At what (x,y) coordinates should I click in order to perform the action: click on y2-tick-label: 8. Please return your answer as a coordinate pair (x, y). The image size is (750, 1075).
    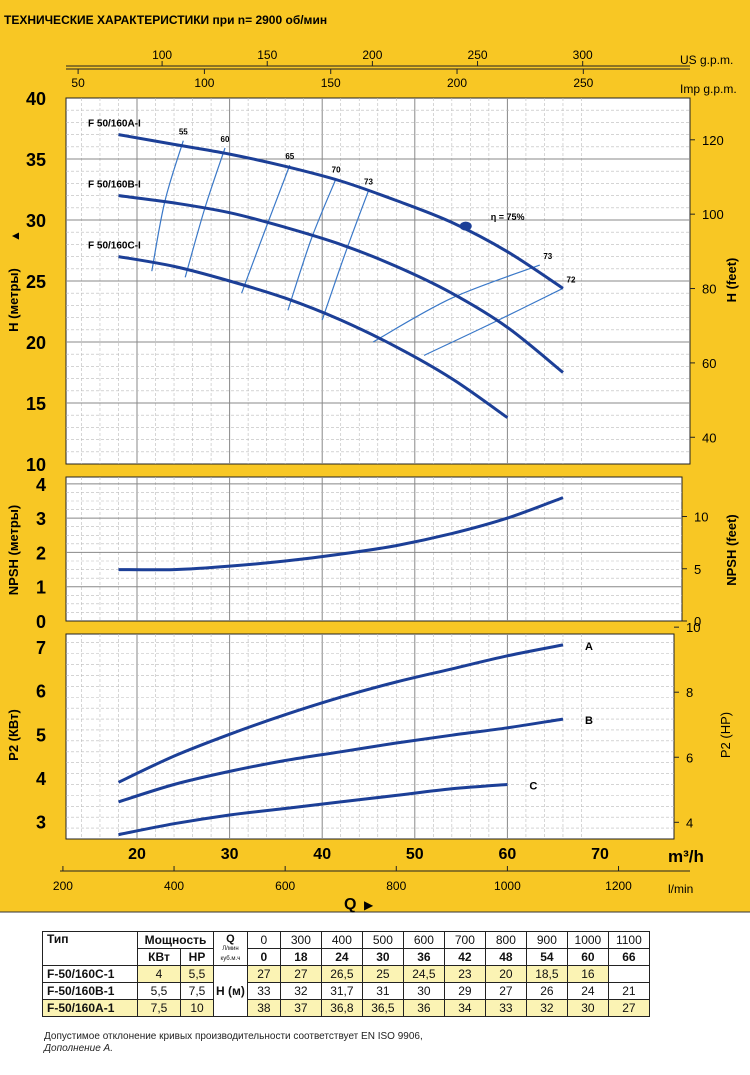
    Looking at the image, I should click on (689, 692).